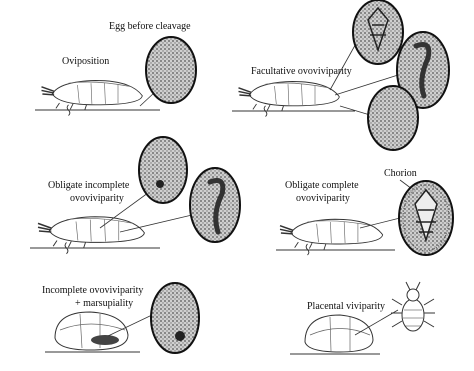 The width and height of the screenshot is (474, 371). Describe the element at coordinates (346, 306) in the screenshot. I see `label: Placental viviparity` at that location.